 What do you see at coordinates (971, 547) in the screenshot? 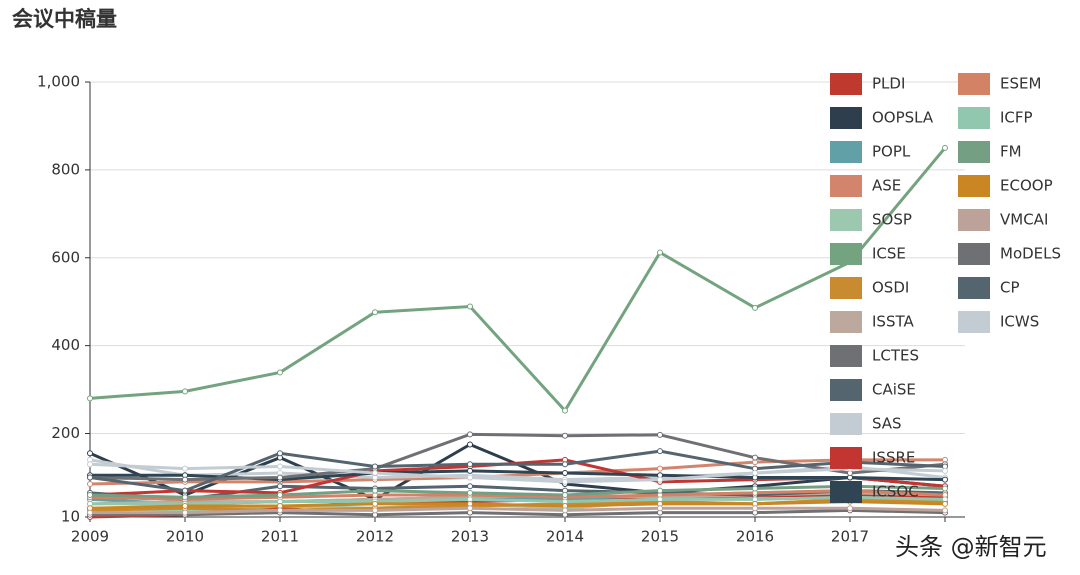
I see `watermark: 头条 @新智元` at bounding box center [971, 547].